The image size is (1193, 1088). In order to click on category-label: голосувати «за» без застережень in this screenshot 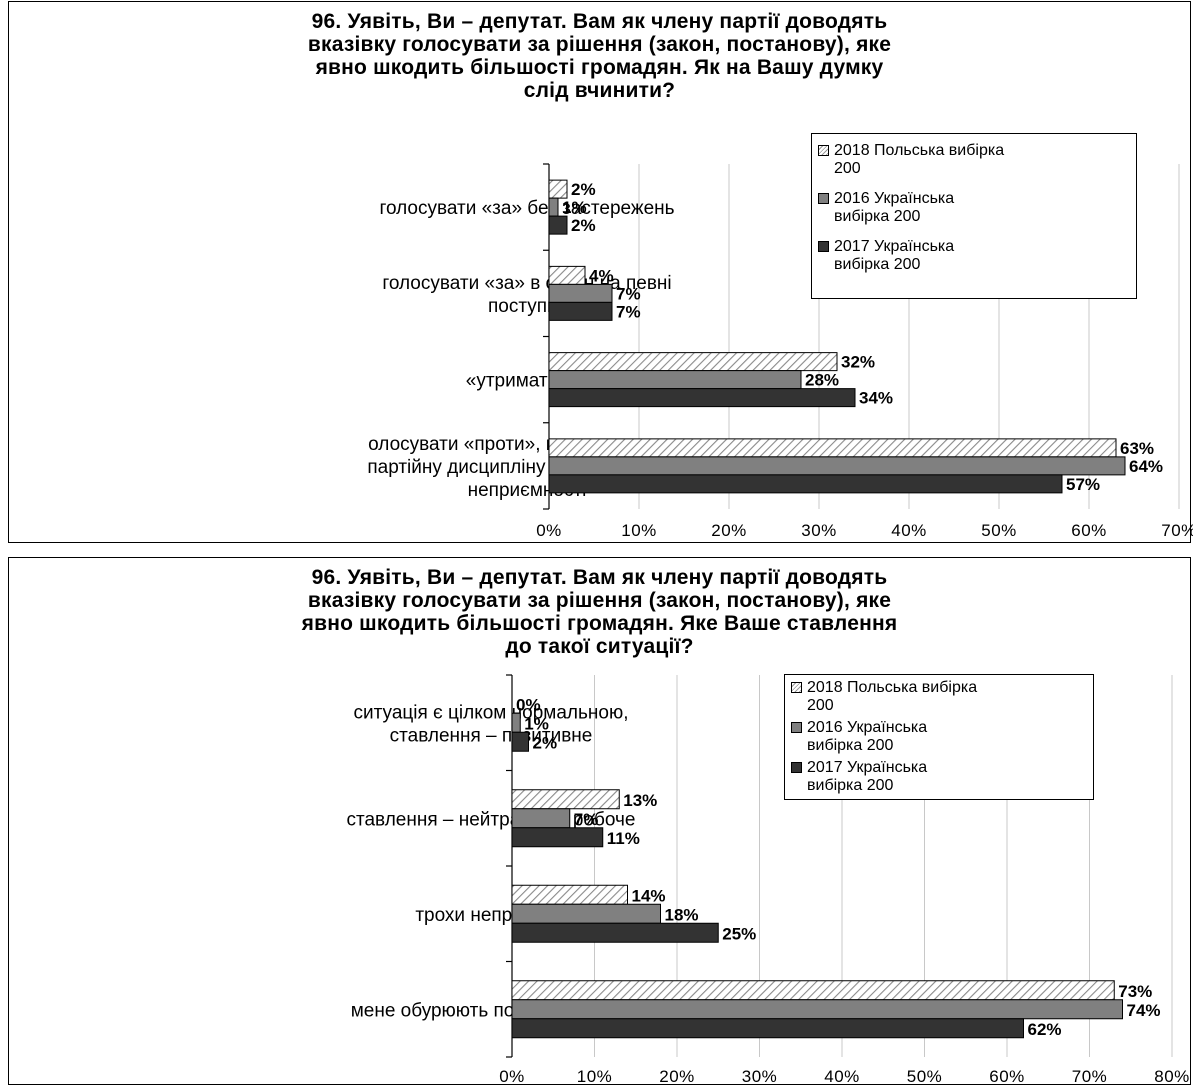, I will do `click(526, 208)`.